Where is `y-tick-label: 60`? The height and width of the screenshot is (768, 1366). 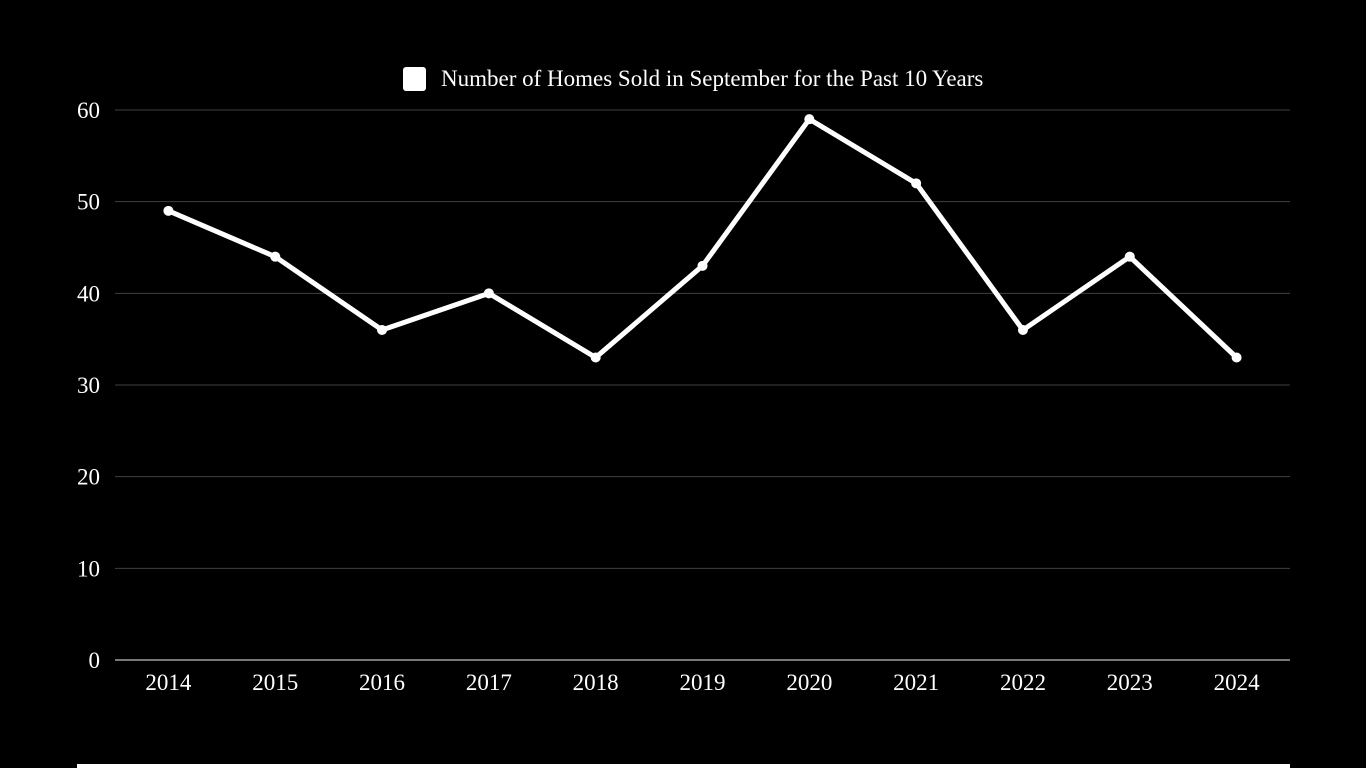 y-tick-label: 60 is located at coordinates (88, 110).